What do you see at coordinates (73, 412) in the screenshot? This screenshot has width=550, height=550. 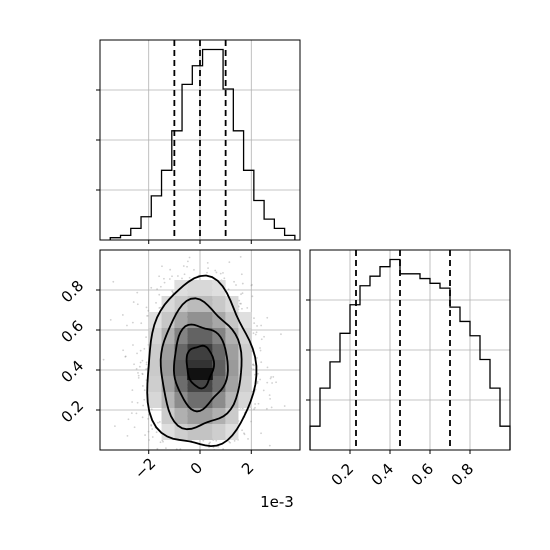 I see `ytick-label-param2-0: 0.2` at bounding box center [73, 412].